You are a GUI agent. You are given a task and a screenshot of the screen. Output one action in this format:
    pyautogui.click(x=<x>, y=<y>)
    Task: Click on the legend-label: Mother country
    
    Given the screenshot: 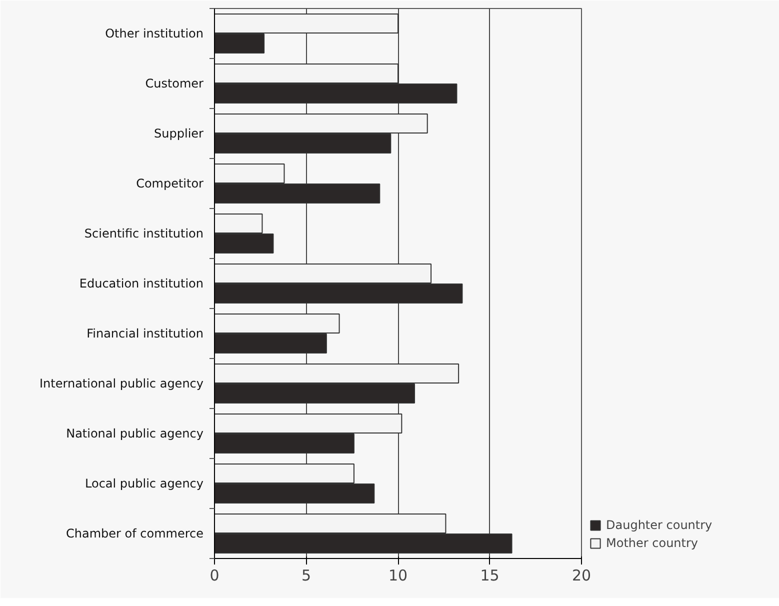 What is the action you would take?
    pyautogui.click(x=652, y=543)
    